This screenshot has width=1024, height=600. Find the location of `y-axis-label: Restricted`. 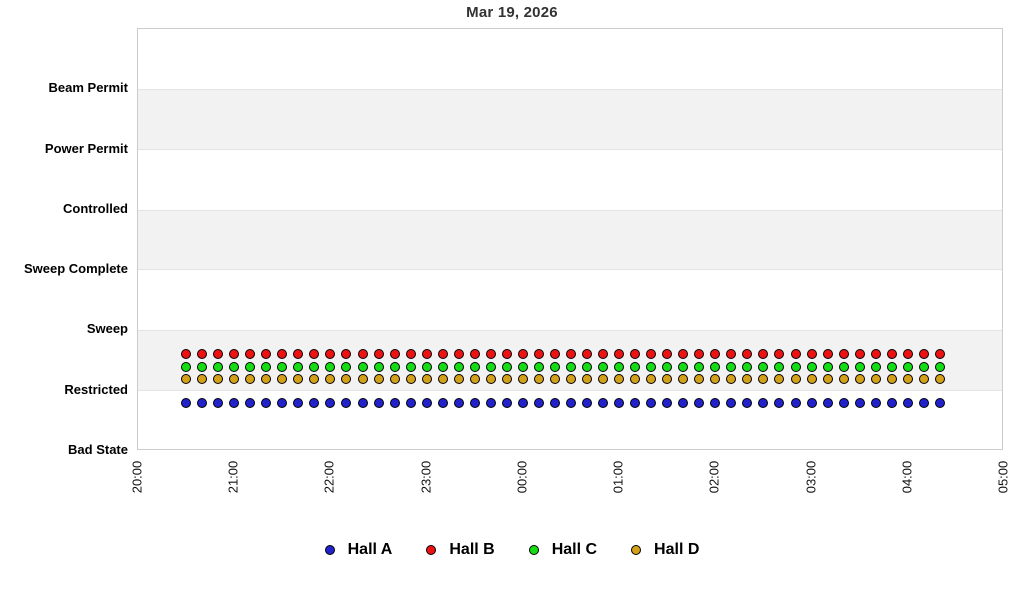

y-axis-label: Restricted is located at coordinates (96, 389).